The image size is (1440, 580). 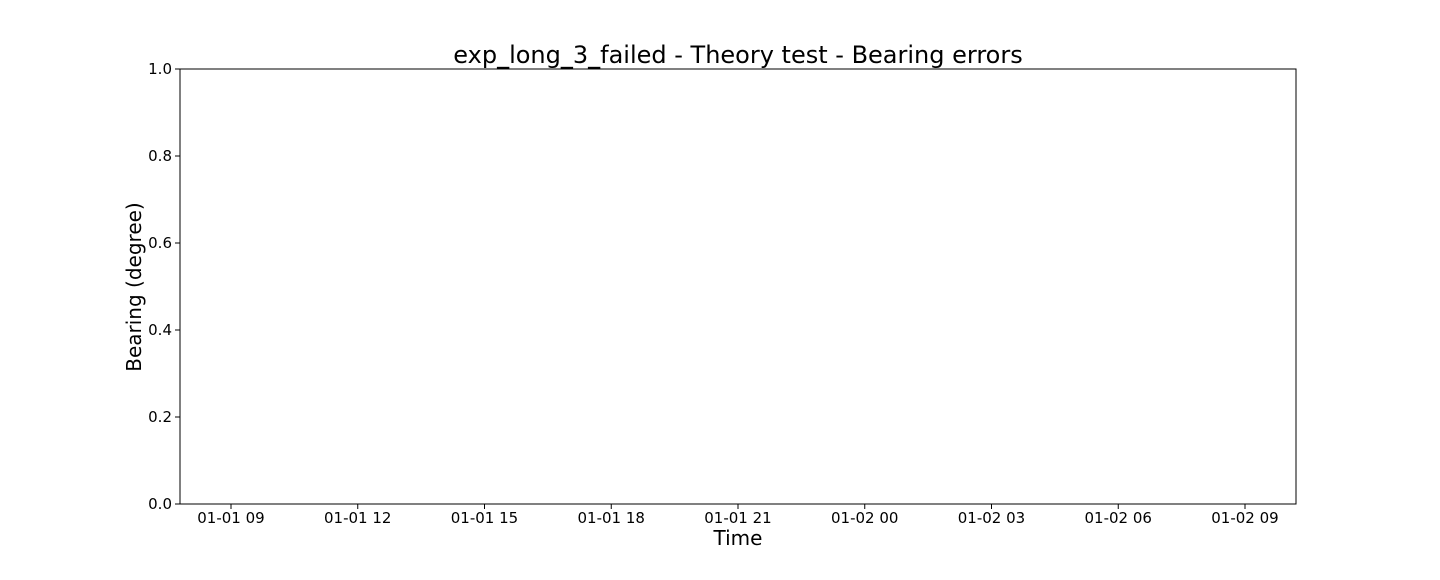 What do you see at coordinates (160, 504) in the screenshot?
I see `y-tick-label: 0.0` at bounding box center [160, 504].